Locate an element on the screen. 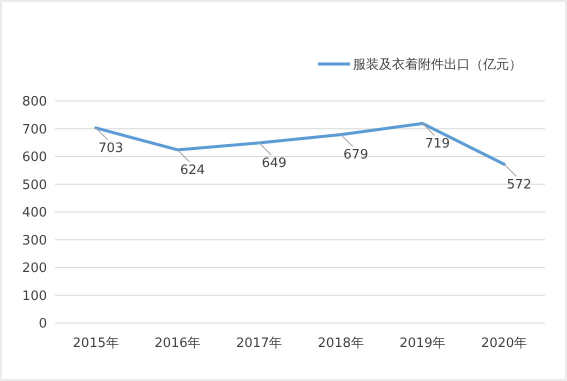 This screenshot has height=381, width=567. data-label: 719 is located at coordinates (437, 144).